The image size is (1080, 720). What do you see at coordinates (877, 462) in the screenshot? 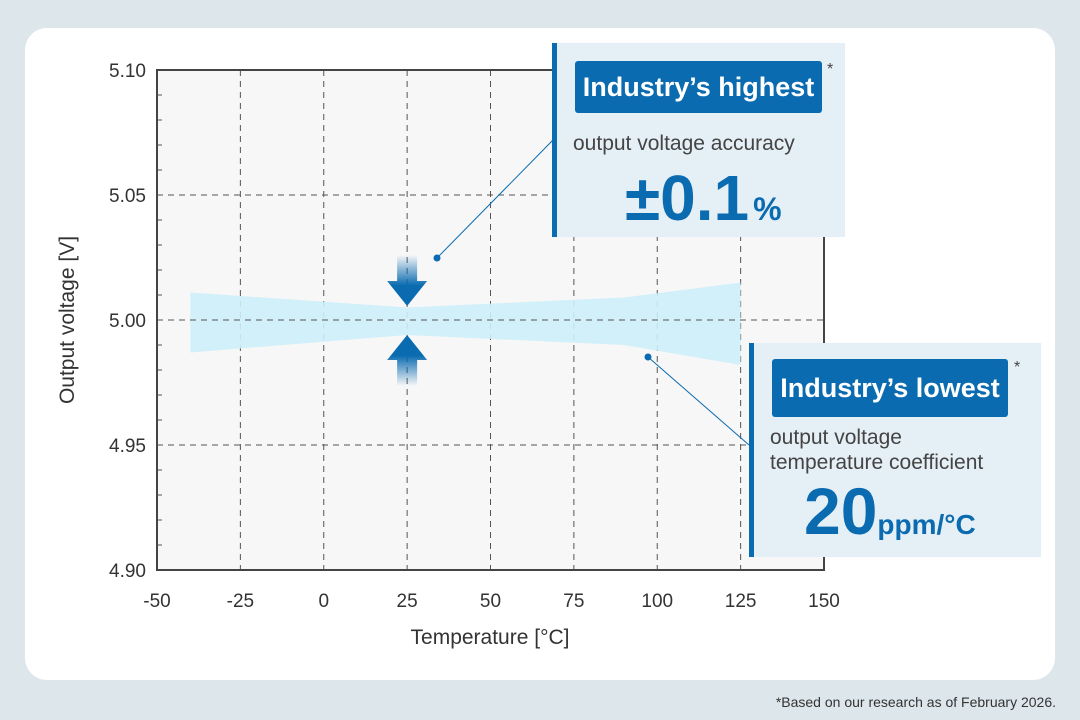
I see `tempco-line2: temperature coefficient` at bounding box center [877, 462].